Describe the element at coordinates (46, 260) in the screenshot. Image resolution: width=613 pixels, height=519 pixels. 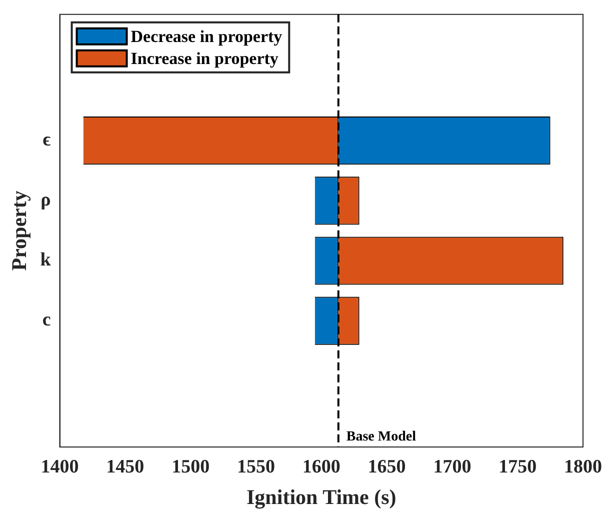
I see `y-tick-label: k` at that location.